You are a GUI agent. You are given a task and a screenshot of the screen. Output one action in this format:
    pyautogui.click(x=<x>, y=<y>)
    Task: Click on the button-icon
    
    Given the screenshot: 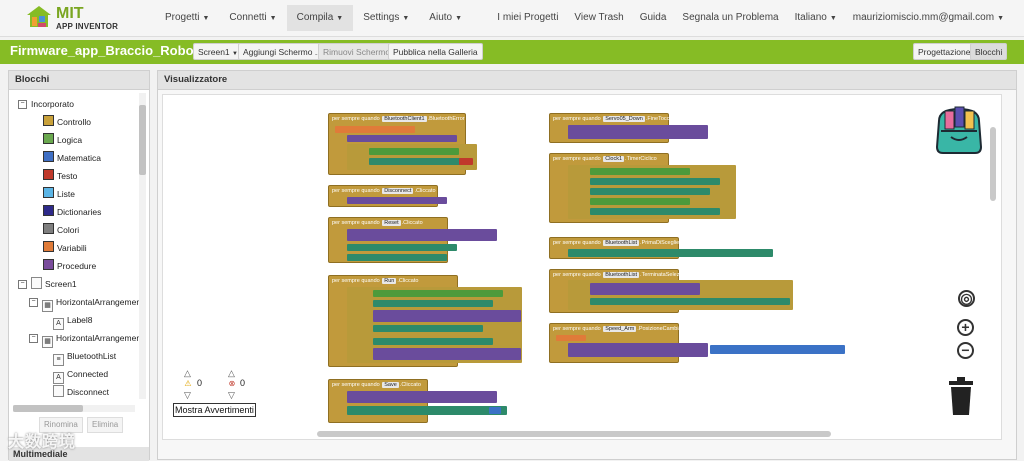 What is the action you would take?
    pyautogui.click(x=58, y=391)
    